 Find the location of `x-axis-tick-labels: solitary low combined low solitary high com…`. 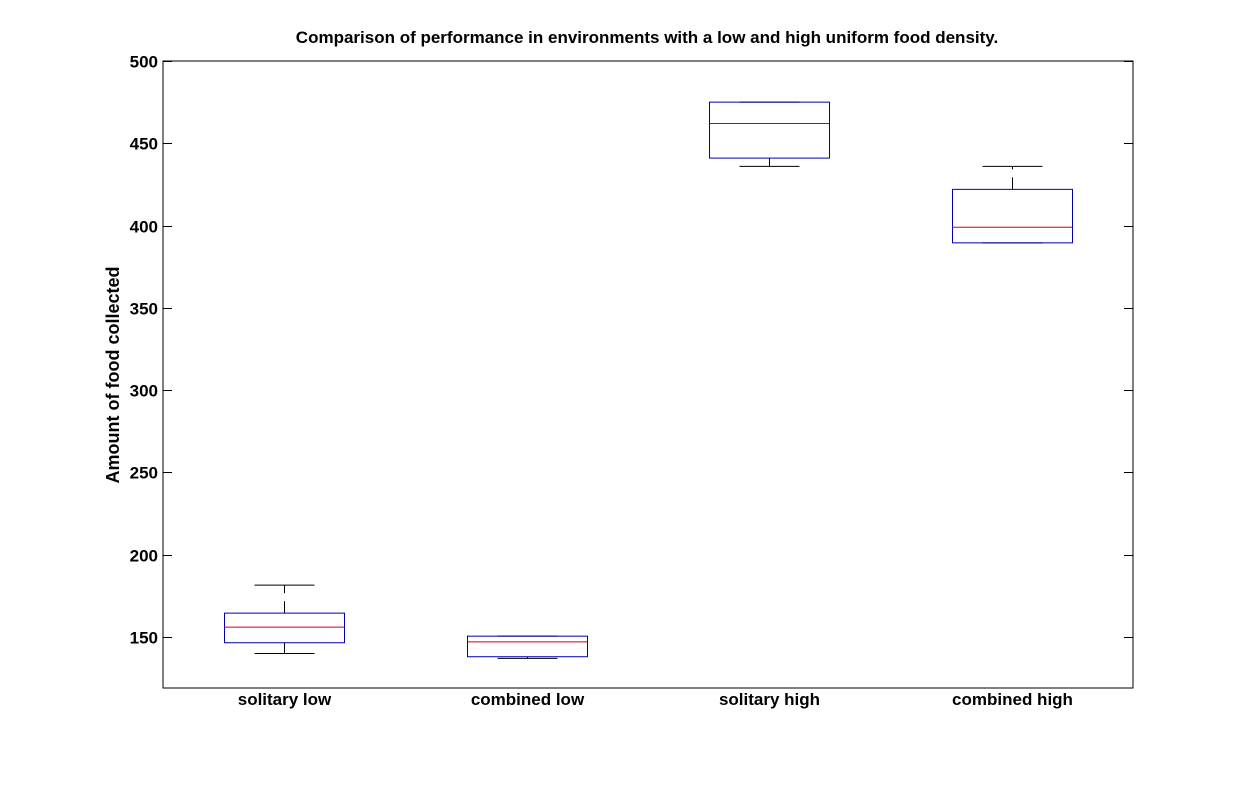

x-axis-tick-labels: solitary low combined low solitary high com… is located at coordinates (655, 699).